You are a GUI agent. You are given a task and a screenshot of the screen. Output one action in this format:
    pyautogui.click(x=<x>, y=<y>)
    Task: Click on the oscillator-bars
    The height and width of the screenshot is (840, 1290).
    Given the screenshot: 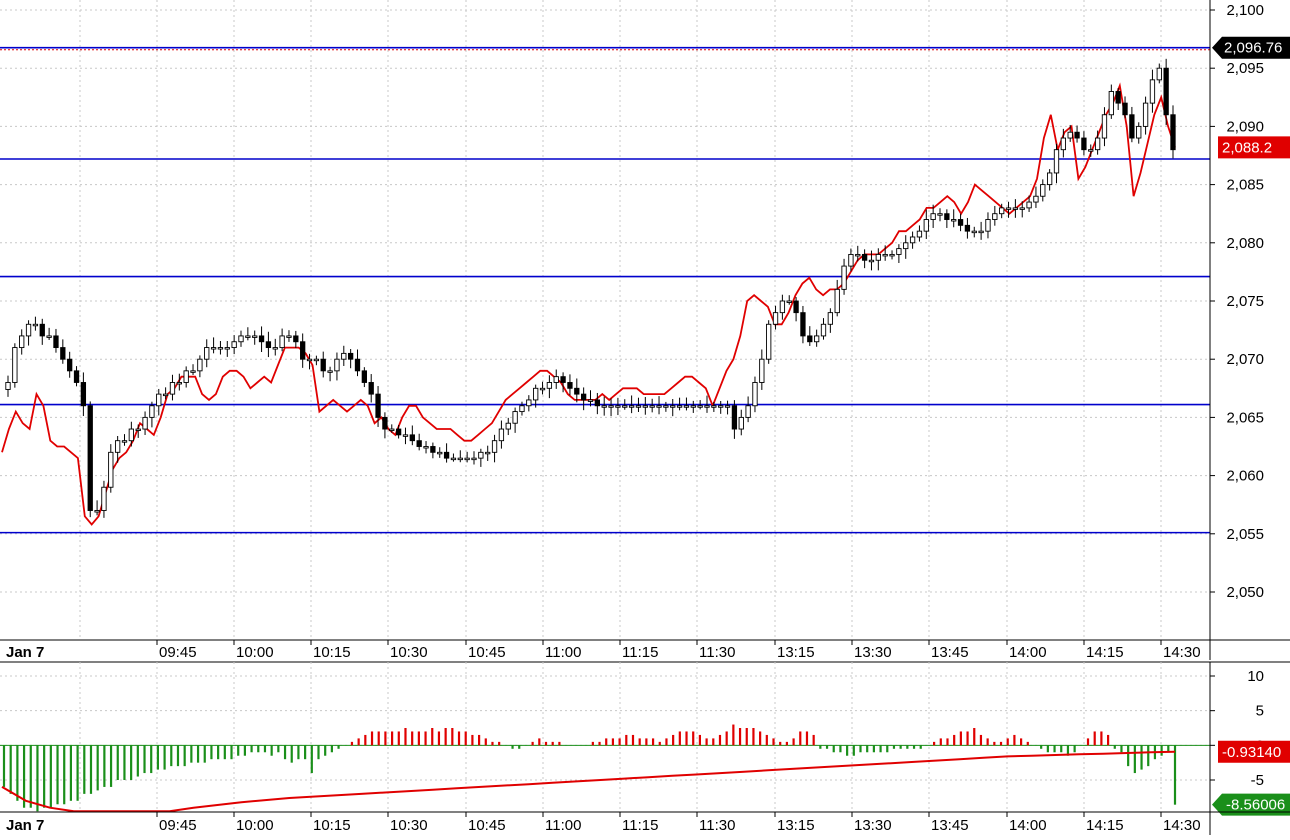 What is the action you would take?
    pyautogui.click(x=589, y=768)
    